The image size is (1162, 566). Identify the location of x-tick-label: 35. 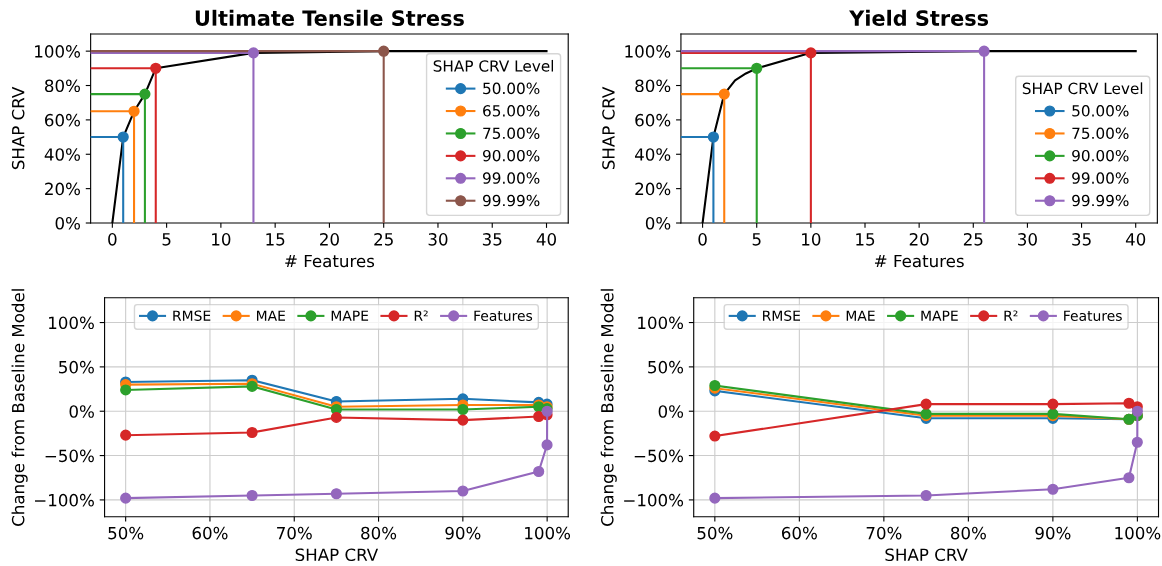
(492, 239).